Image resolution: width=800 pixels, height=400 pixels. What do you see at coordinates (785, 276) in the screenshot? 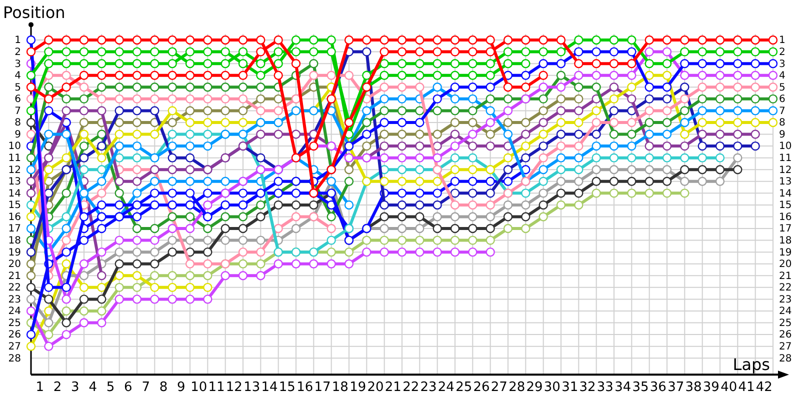
I see `y2-tick-label: 21` at bounding box center [785, 276].